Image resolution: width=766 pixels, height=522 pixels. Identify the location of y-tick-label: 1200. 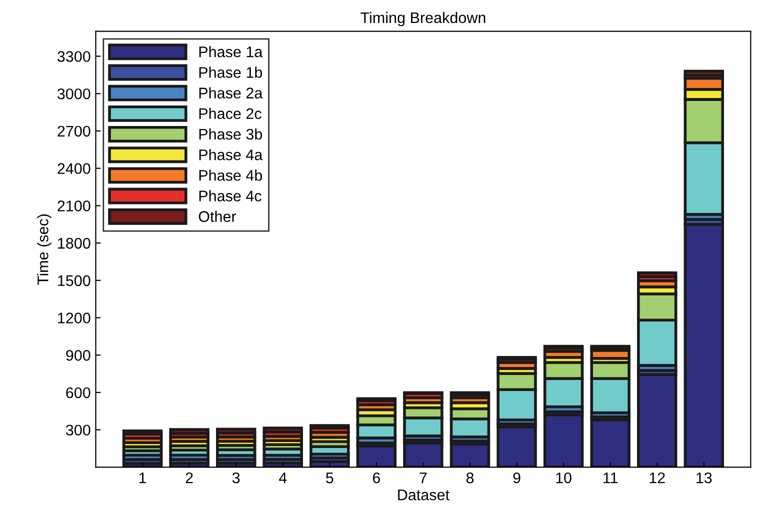
(74, 318).